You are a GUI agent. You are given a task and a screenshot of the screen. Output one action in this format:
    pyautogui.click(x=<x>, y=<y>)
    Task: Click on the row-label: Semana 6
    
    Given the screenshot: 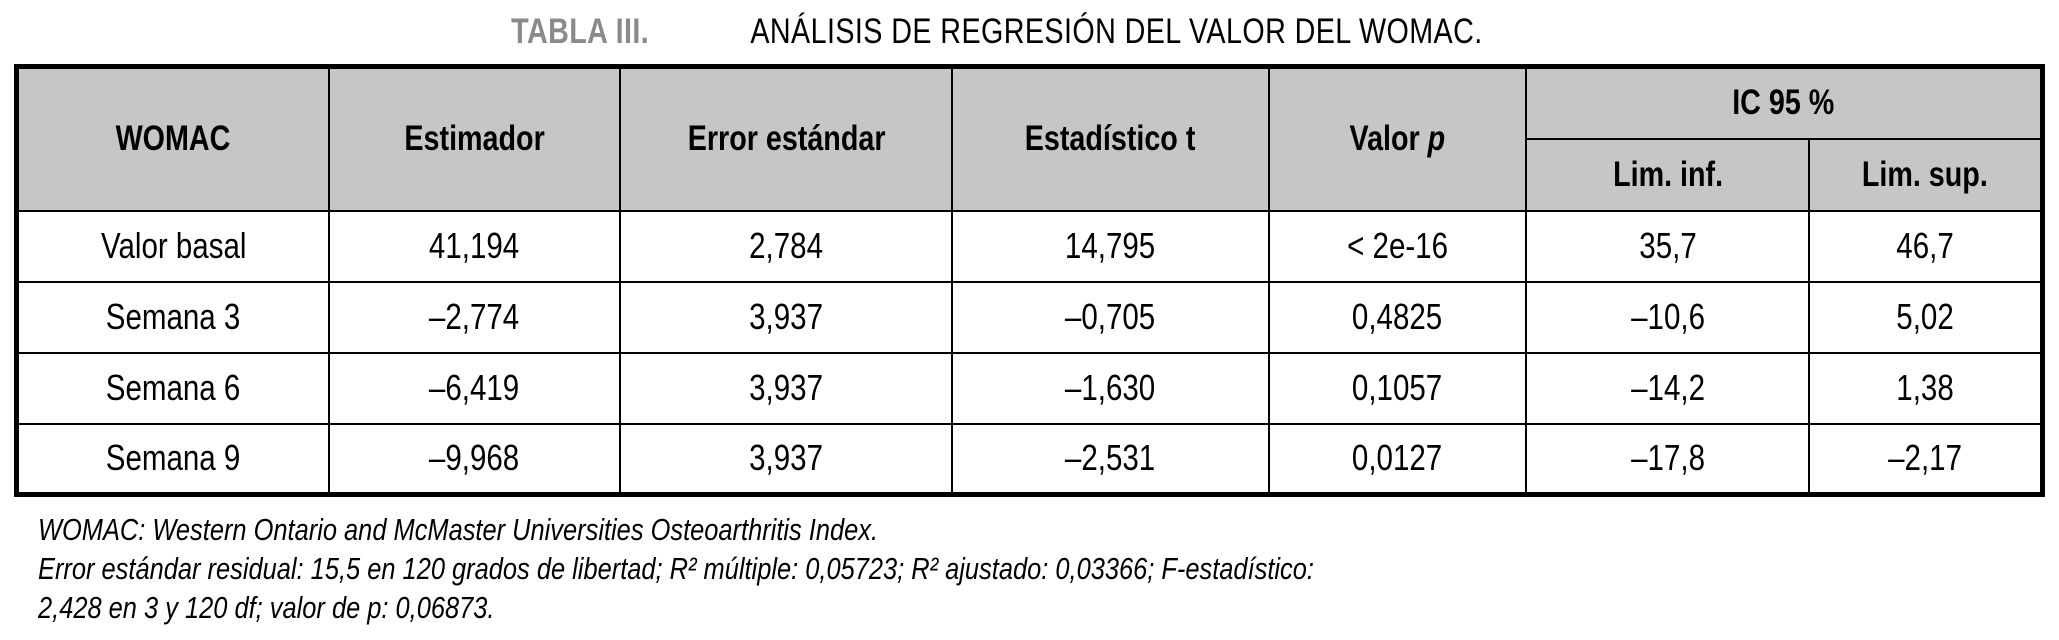 What is the action you would take?
    pyautogui.click(x=172, y=388)
    